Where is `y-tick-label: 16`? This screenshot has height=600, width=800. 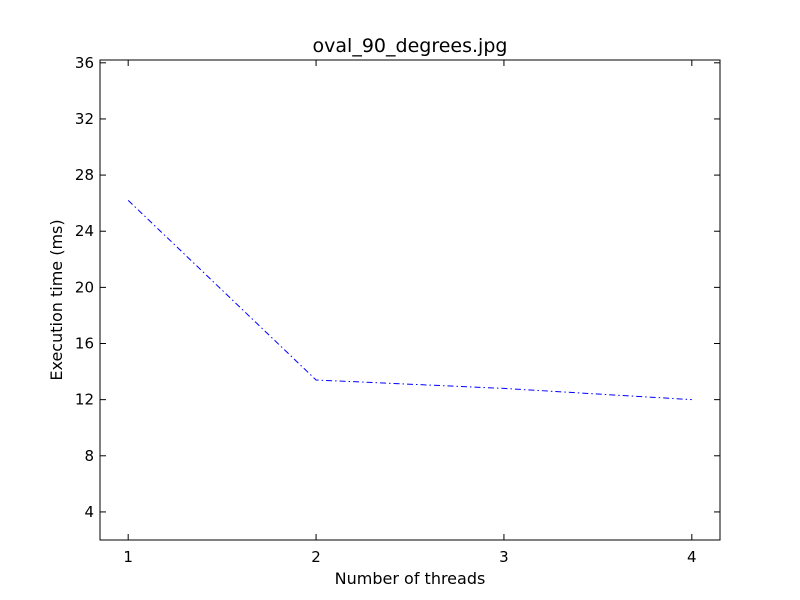 y-tick-label: 16 is located at coordinates (84, 344).